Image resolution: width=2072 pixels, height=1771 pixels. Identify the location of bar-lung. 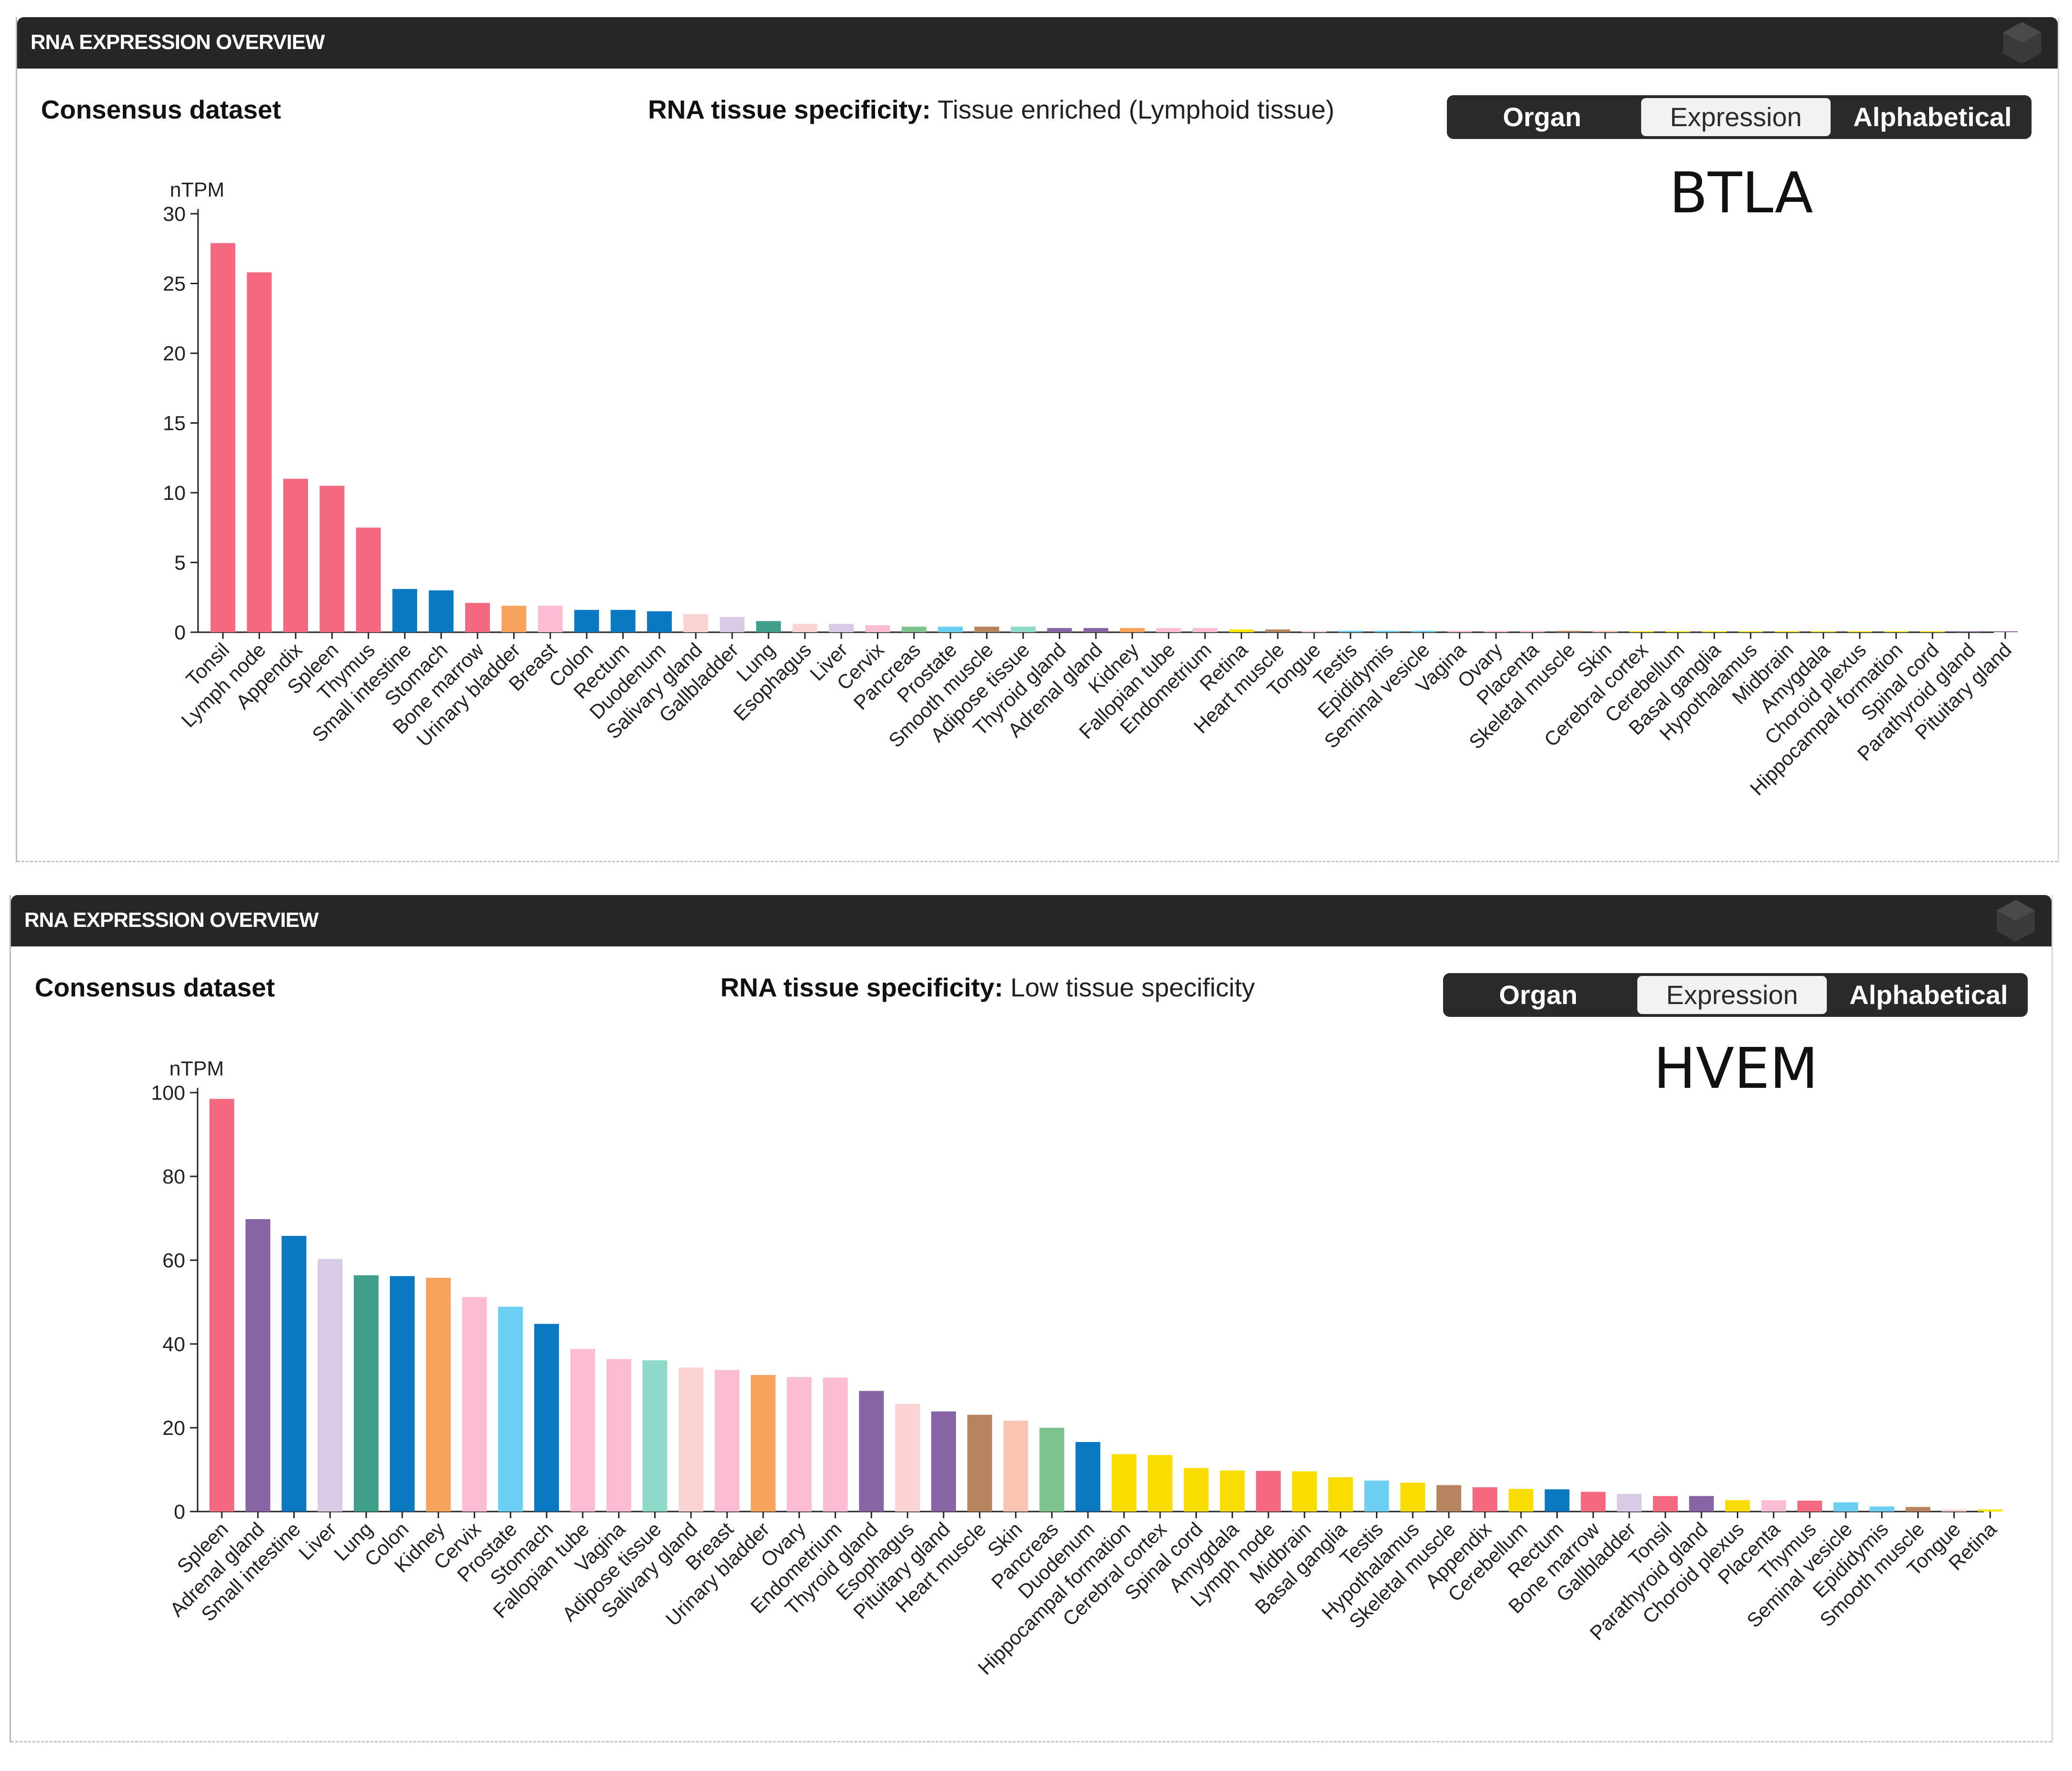
(768, 626).